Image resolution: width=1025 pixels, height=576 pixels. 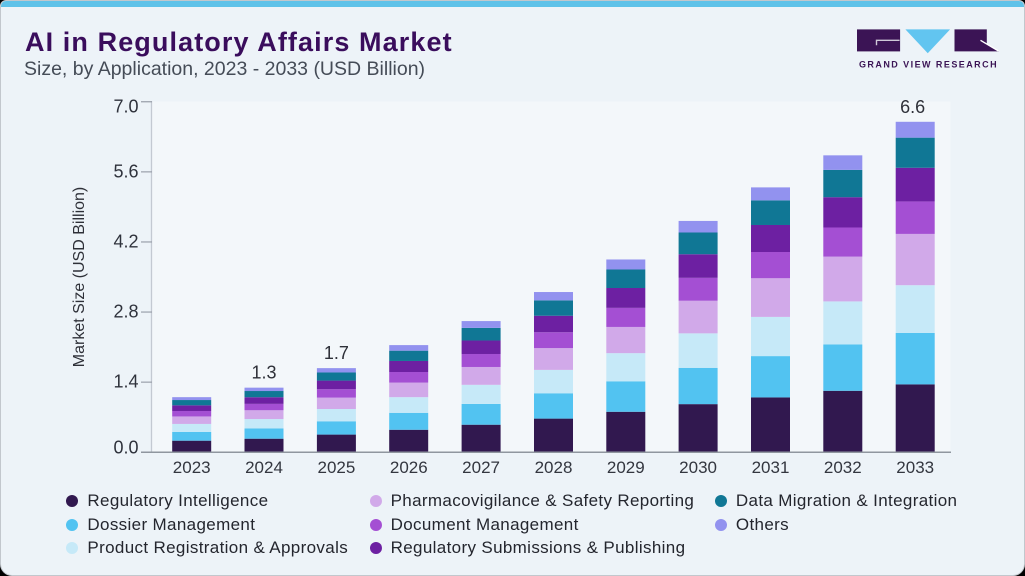 What do you see at coordinates (263, 373) in the screenshot?
I see `svg-text: 1.3` at bounding box center [263, 373].